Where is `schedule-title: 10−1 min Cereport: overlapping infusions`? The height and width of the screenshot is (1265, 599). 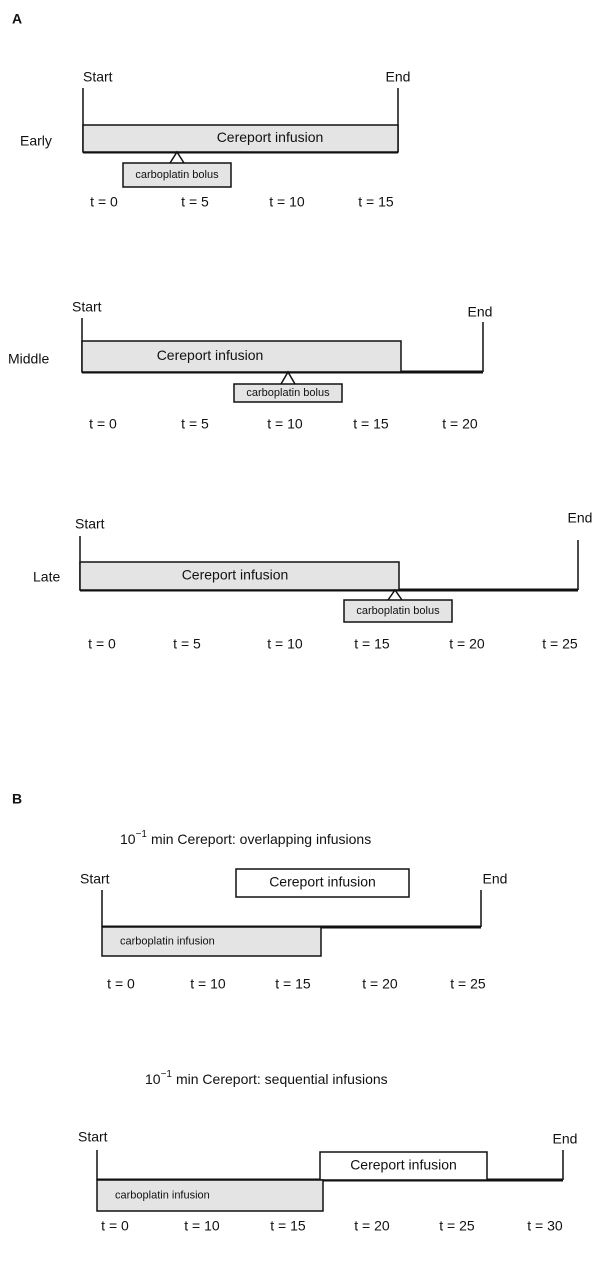 schedule-title: 10−1 min Cereport: overlapping infusions is located at coordinates (245, 838).